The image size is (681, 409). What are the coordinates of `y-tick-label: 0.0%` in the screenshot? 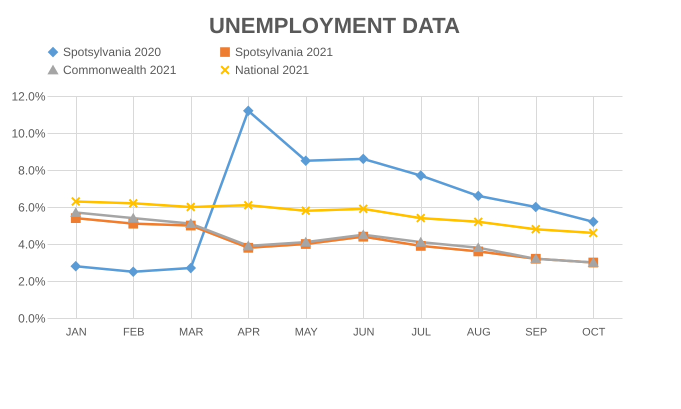 It's located at (32, 319).